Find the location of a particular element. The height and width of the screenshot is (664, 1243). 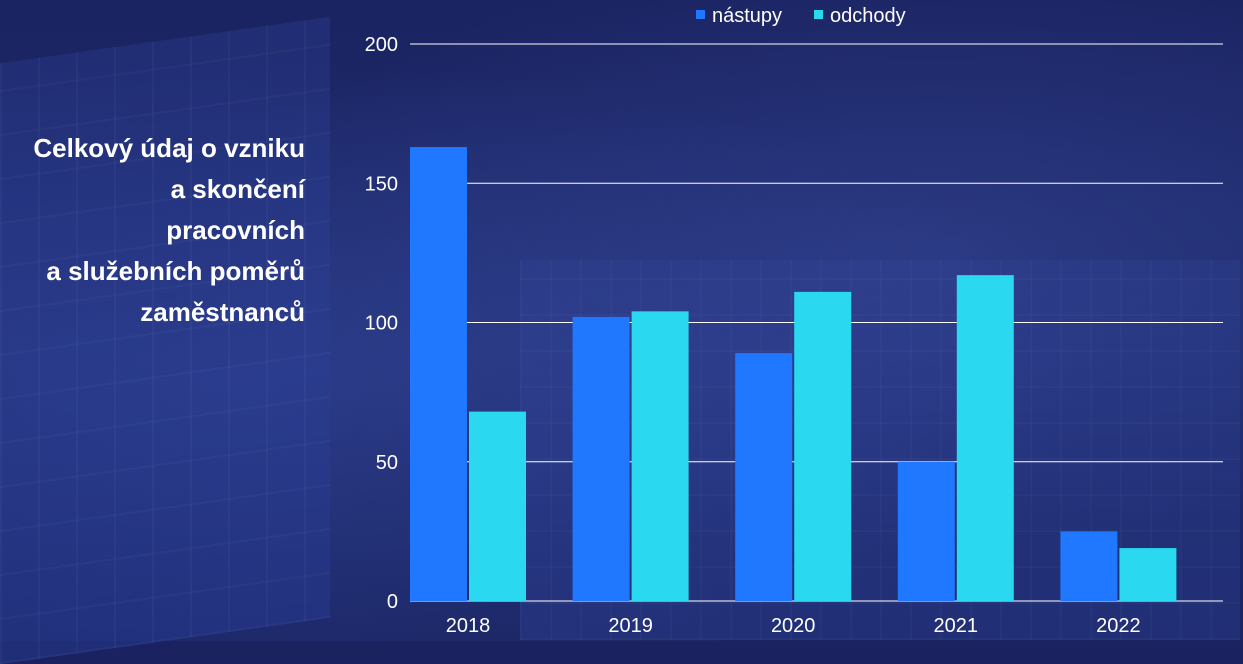

bar-odchody-2021 is located at coordinates (985, 438).